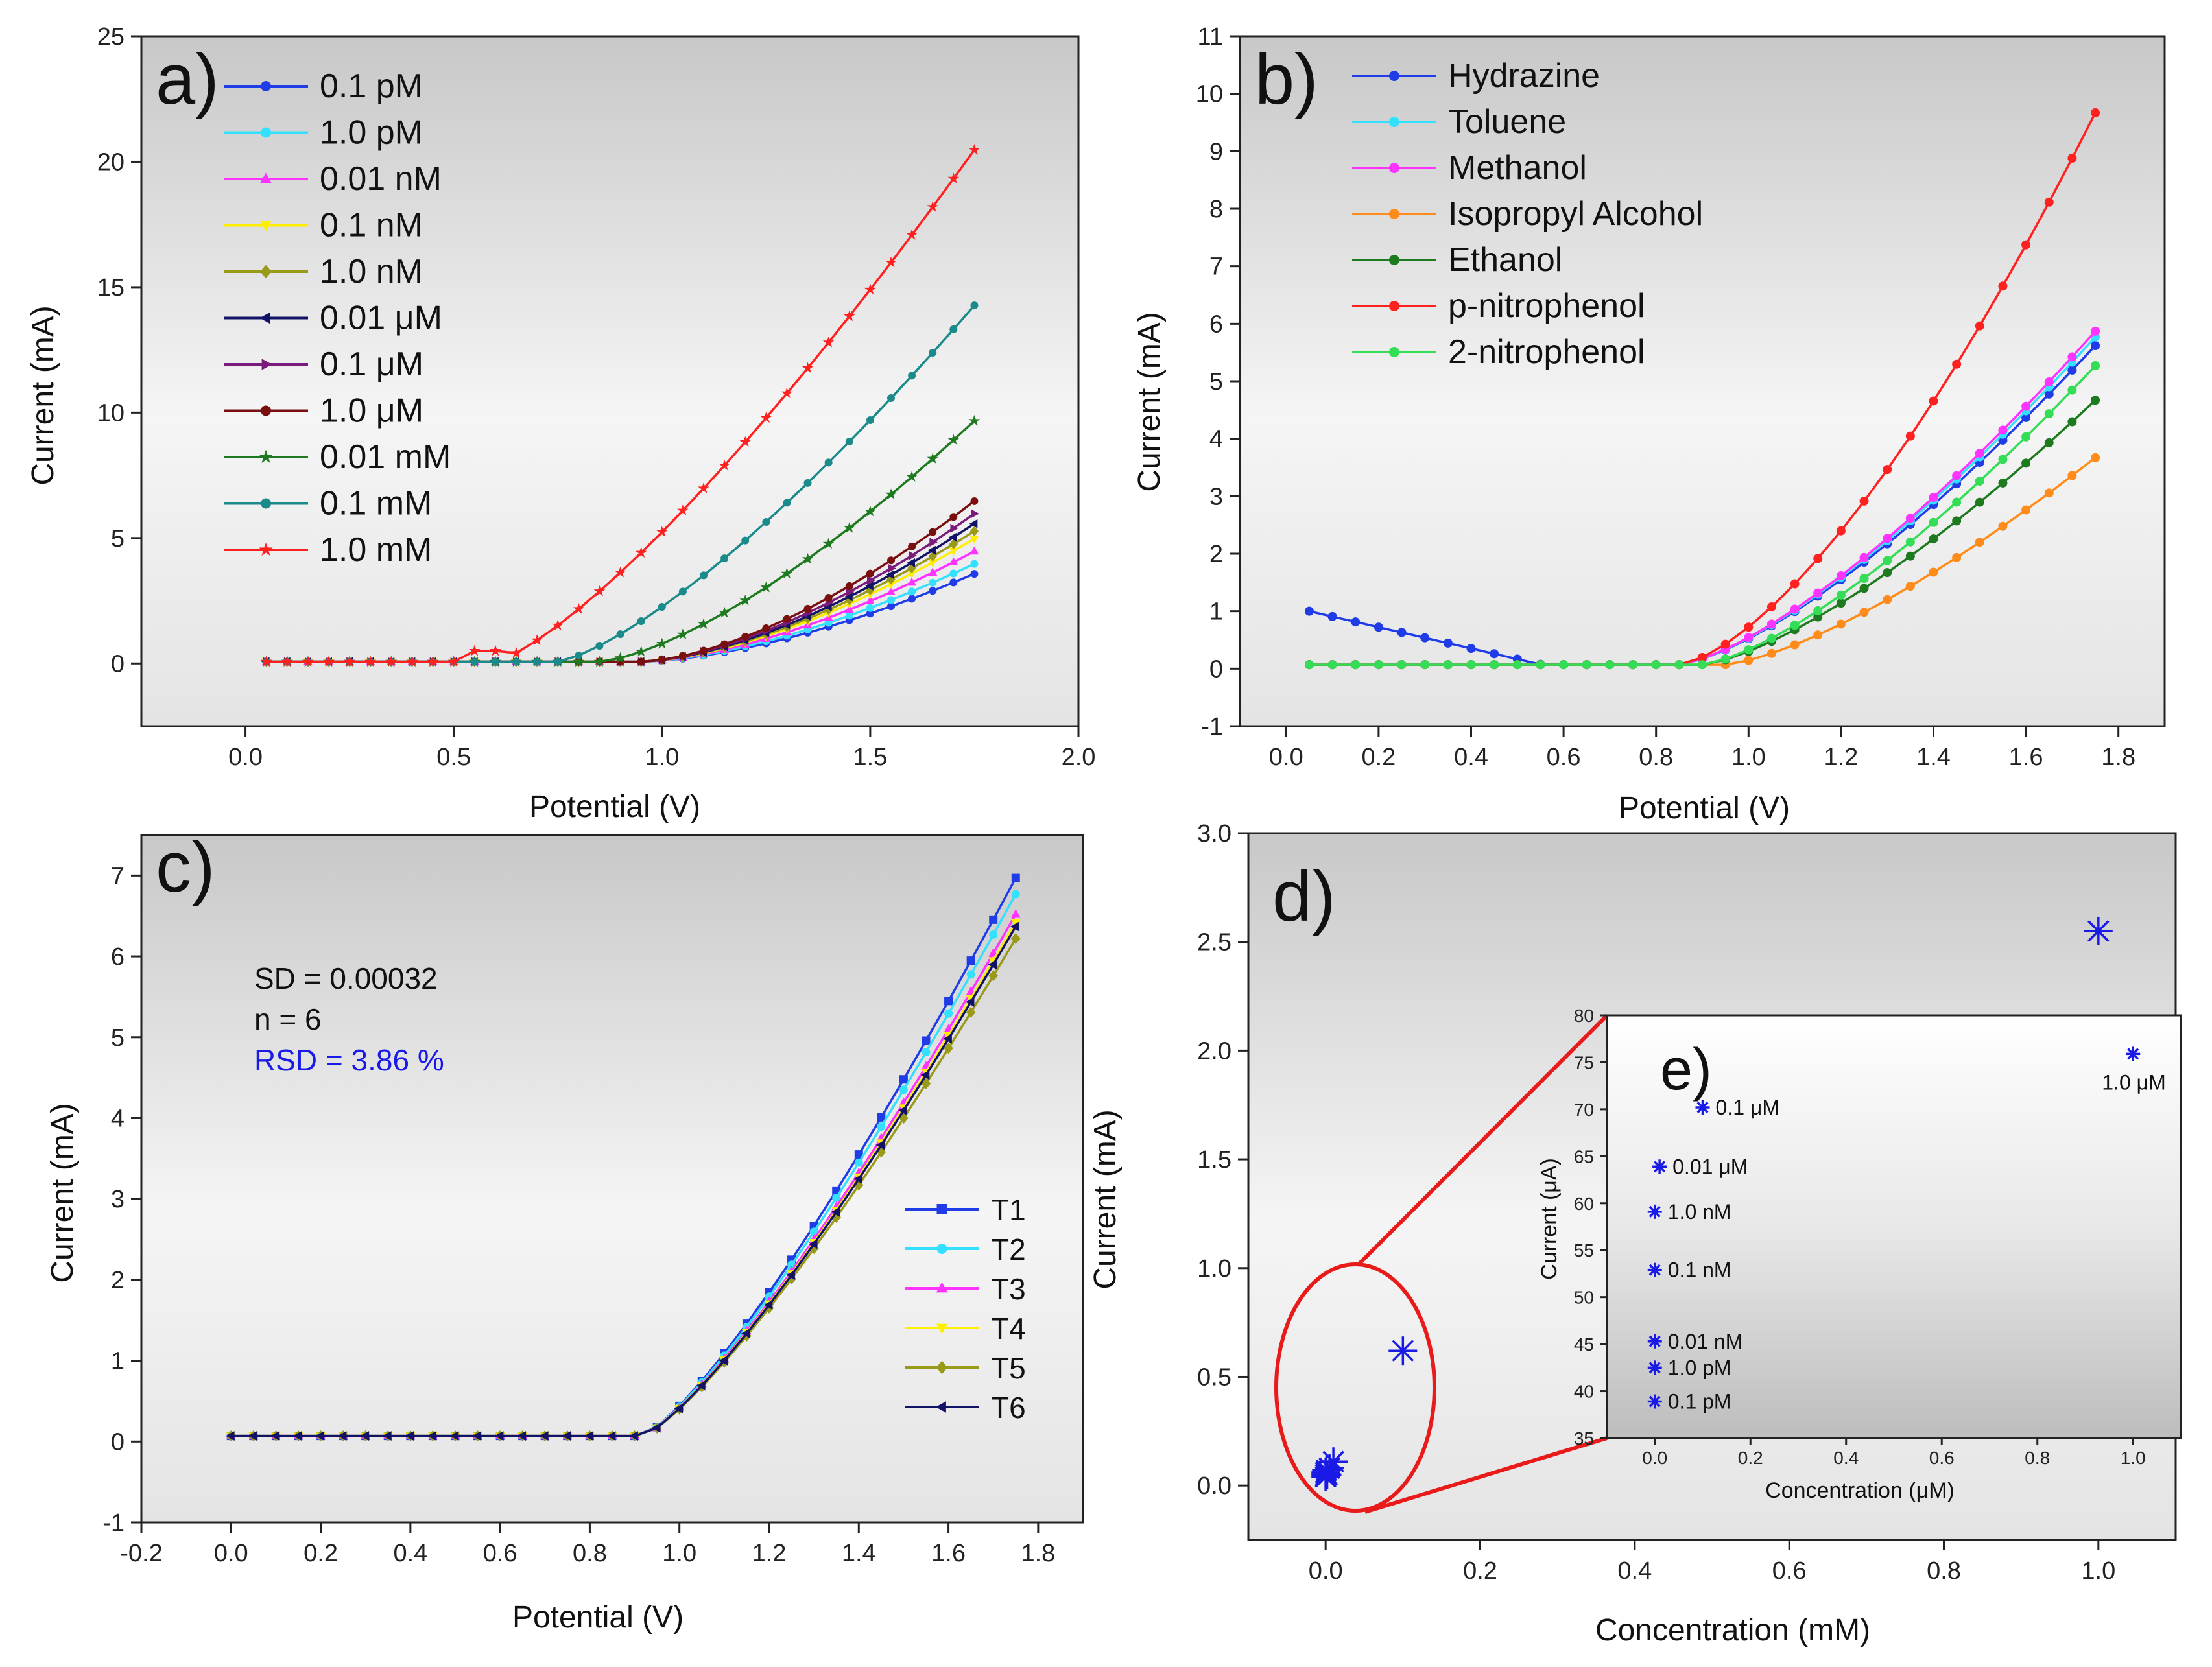 The image size is (2212, 1667). Describe the element at coordinates (376, 550) in the screenshot. I see `panel-a-legend-label: 1.0 mM` at that location.